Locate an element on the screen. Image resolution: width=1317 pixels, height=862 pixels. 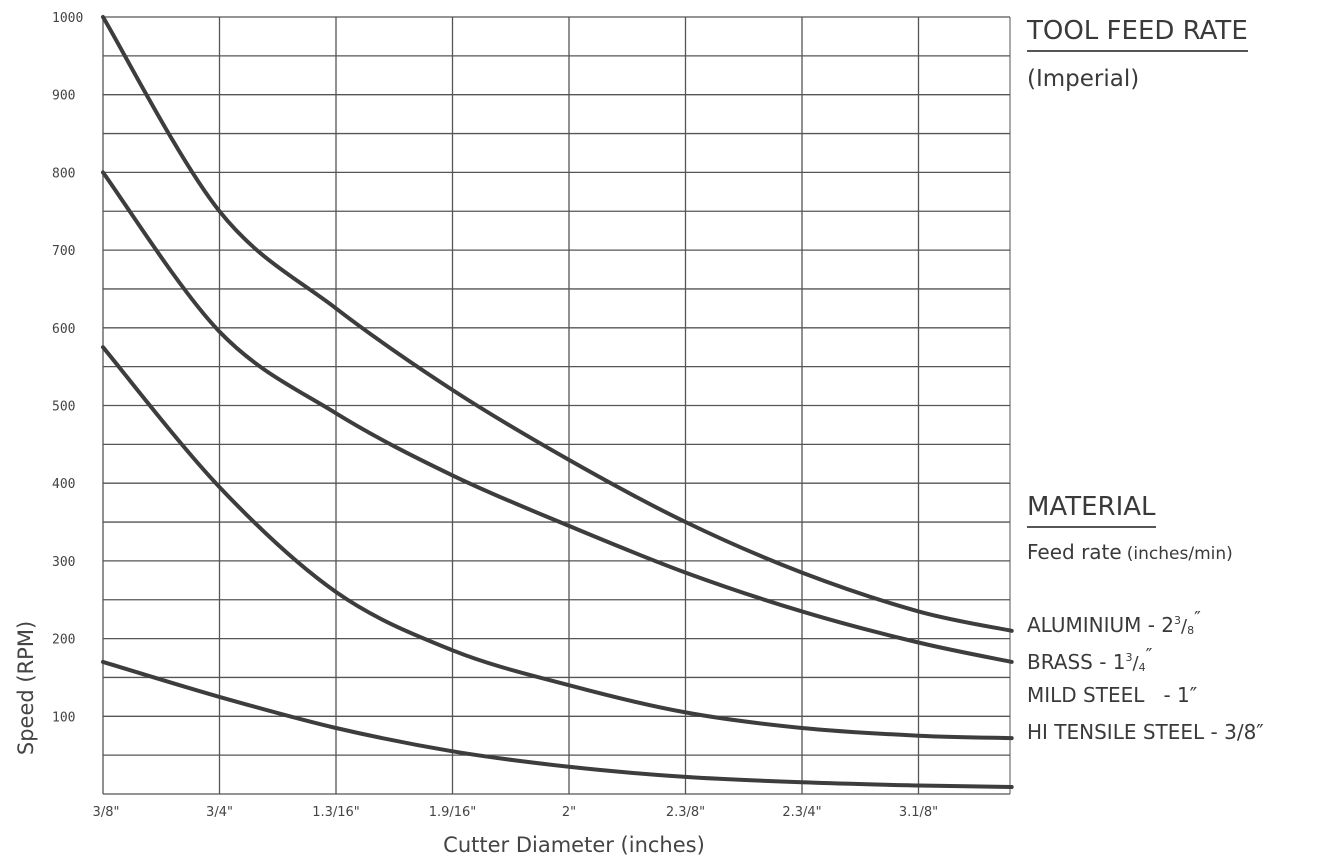
x-tick-label: 2.3/8" is located at coordinates (685, 812).